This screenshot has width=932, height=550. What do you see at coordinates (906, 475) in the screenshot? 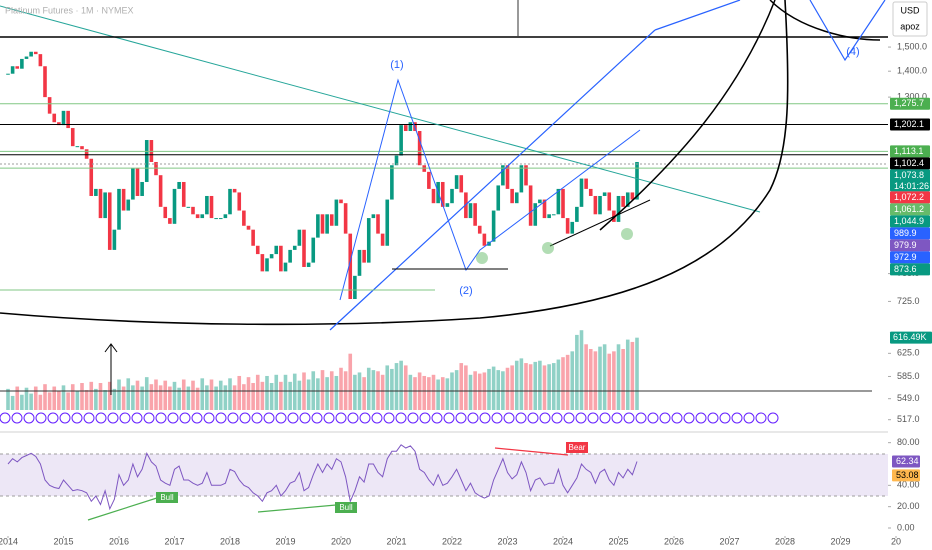
I see `rsi-tag` at bounding box center [906, 475].